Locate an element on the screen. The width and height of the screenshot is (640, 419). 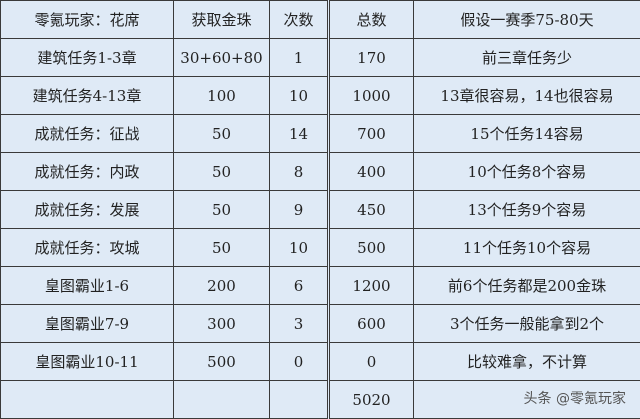
table-cell: 成就任务：内政 is located at coordinates (87, 172).